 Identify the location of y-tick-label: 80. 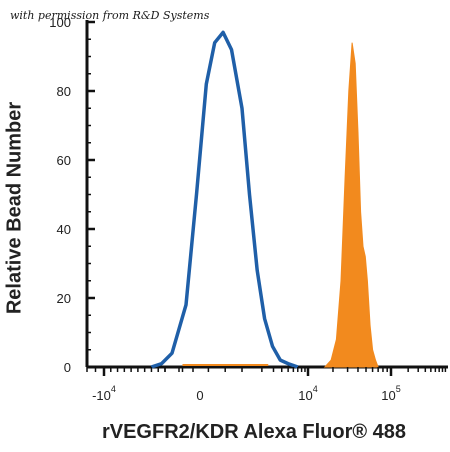
(64, 91).